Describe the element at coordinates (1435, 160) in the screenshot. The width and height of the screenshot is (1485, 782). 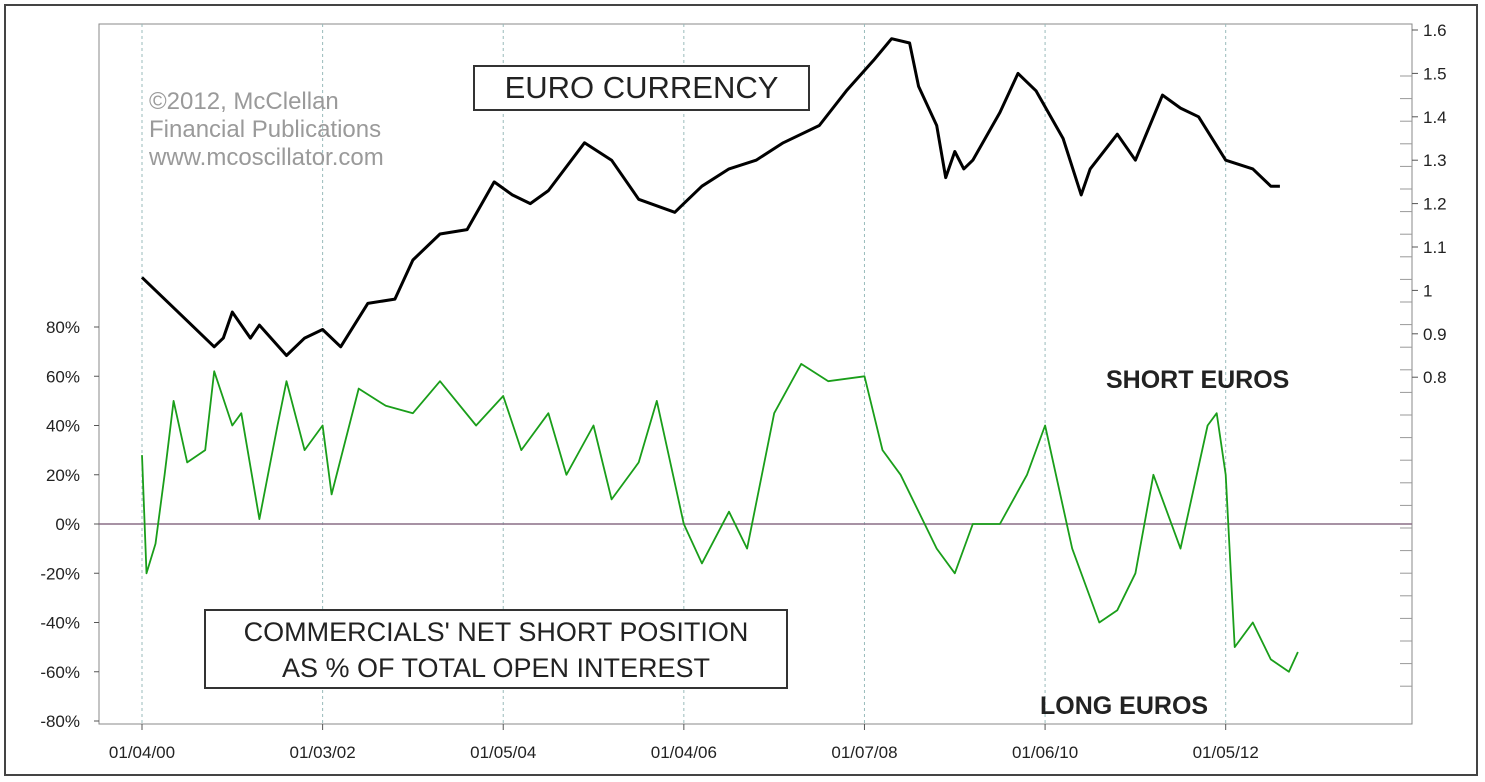
I see `right-tick-label: 1.3` at that location.